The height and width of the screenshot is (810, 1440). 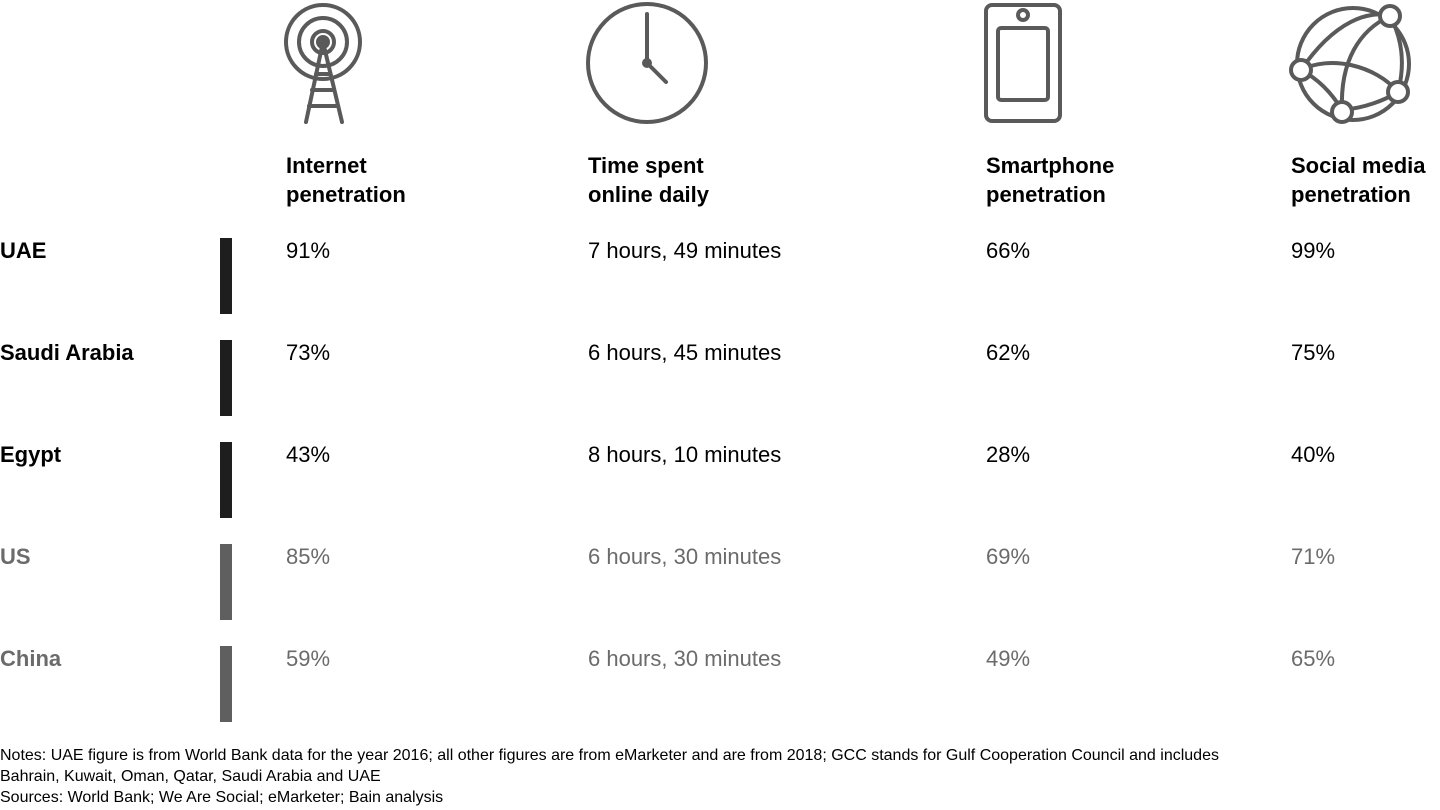 What do you see at coordinates (1358, 165) in the screenshot?
I see `column-header-line: Social media` at bounding box center [1358, 165].